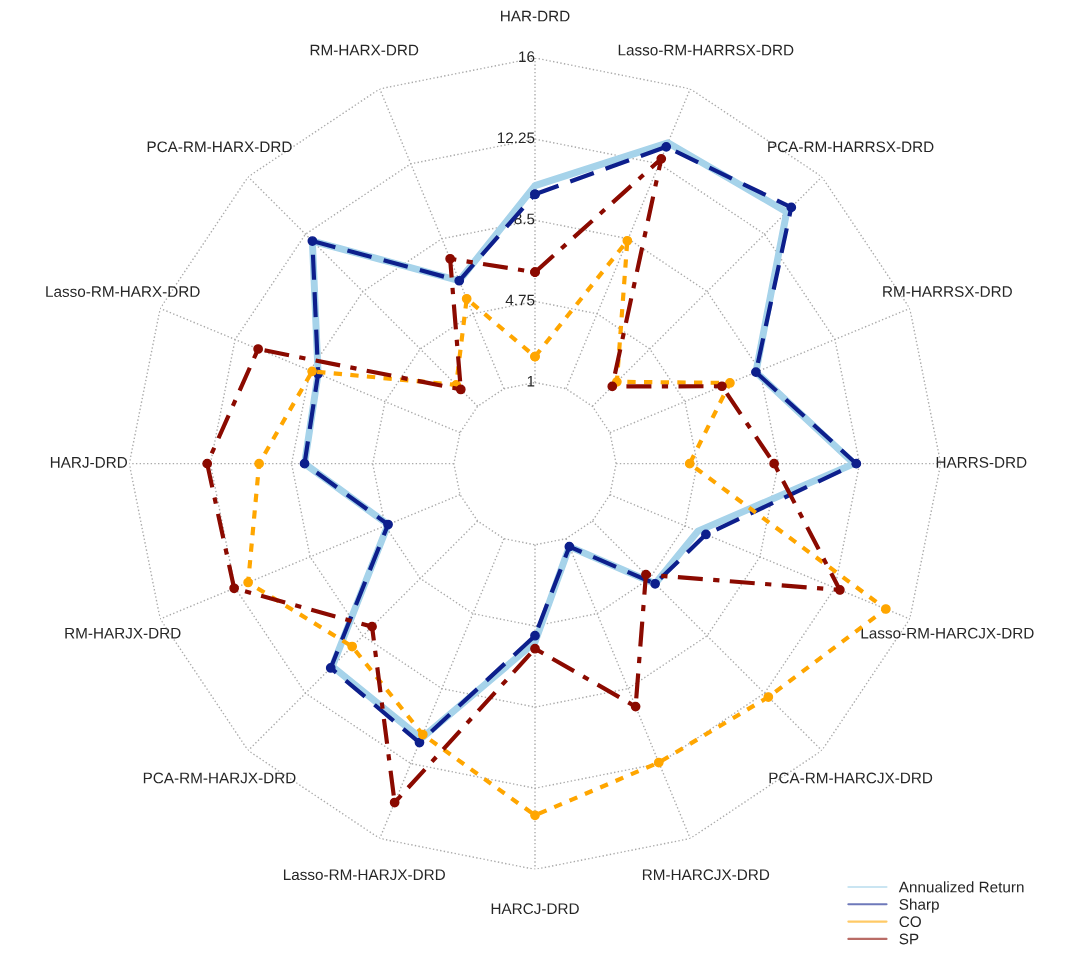 This screenshot has width=1070, height=966. Describe the element at coordinates (706, 50) in the screenshot. I see `spoke-label: Lasso-RM-HARRSX-DRD` at that location.